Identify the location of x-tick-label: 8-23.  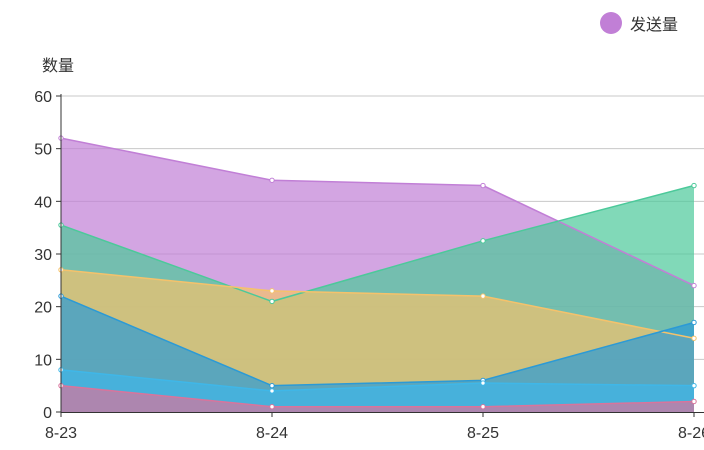
(61, 433).